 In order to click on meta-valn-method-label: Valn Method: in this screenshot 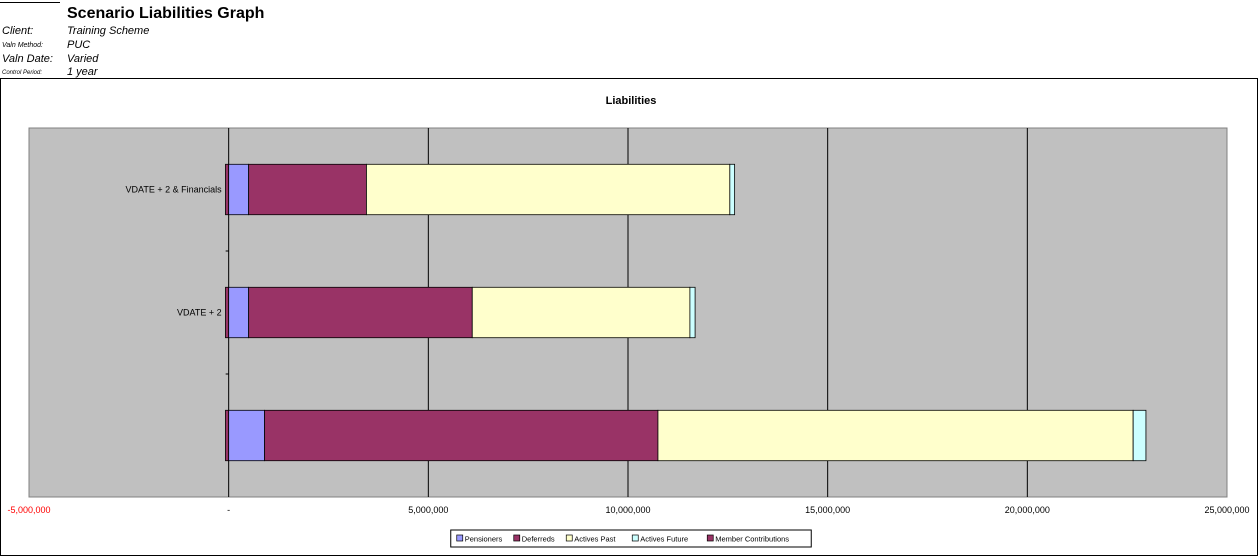, I will do `click(22, 45)`.